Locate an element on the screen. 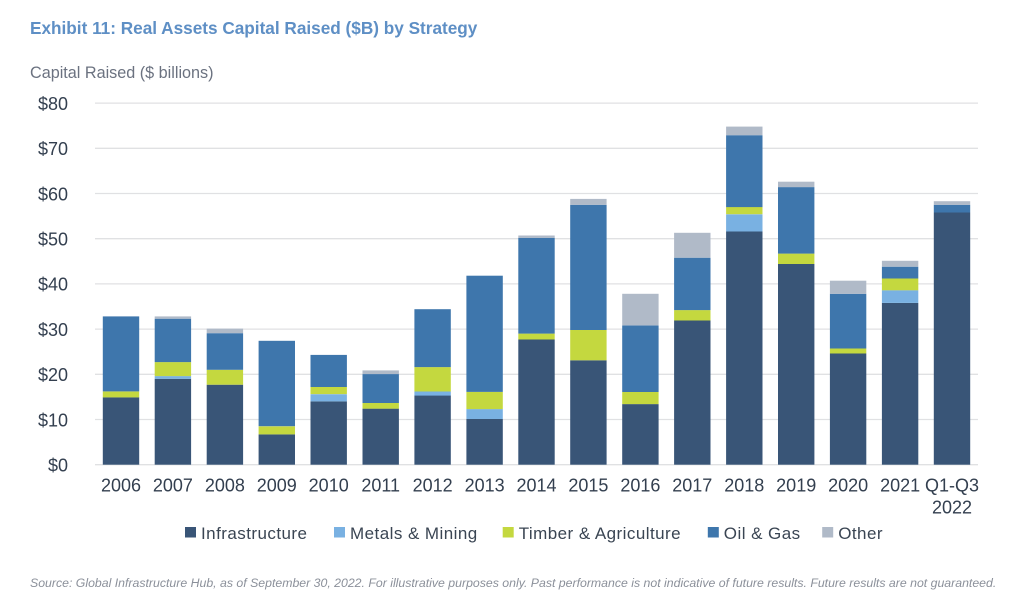 The height and width of the screenshot is (614, 1024). svg-text: 2022 is located at coordinates (952, 508).